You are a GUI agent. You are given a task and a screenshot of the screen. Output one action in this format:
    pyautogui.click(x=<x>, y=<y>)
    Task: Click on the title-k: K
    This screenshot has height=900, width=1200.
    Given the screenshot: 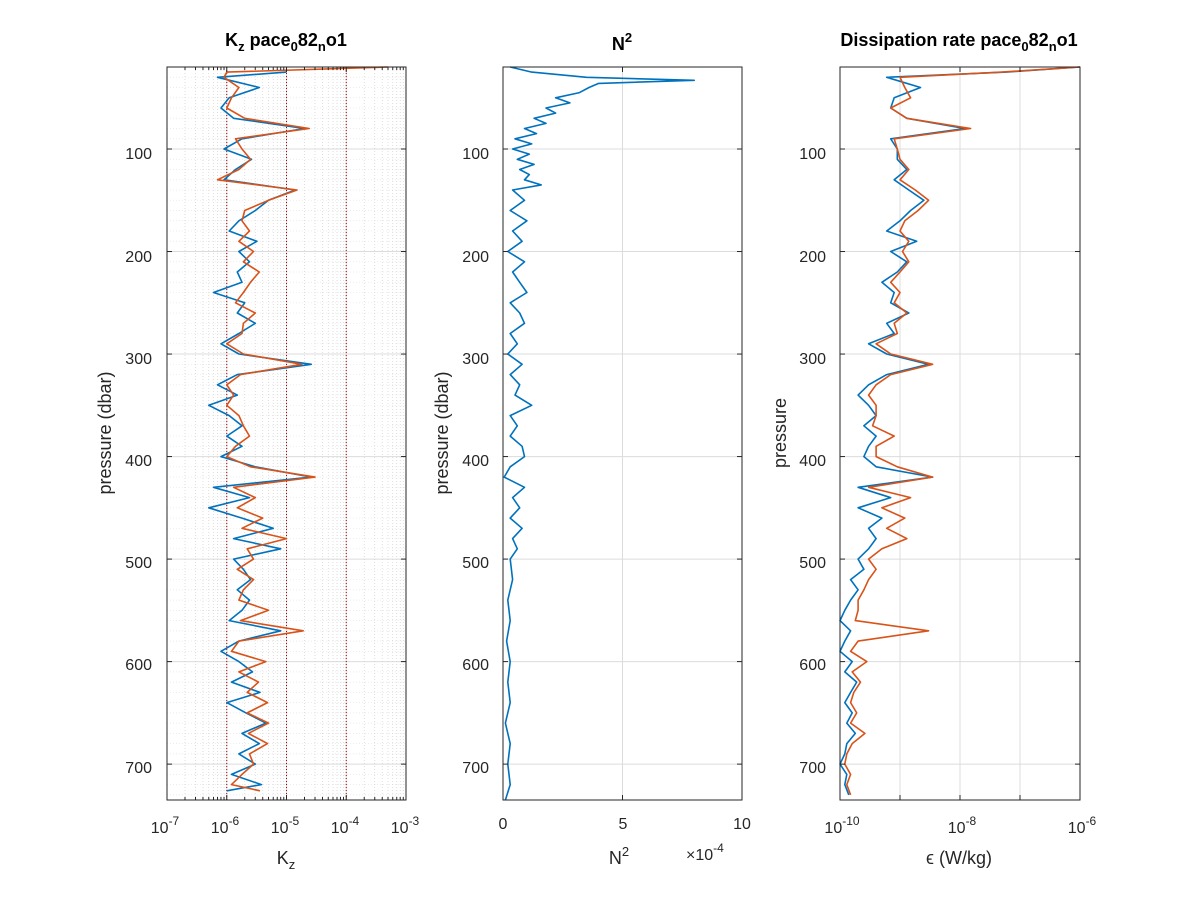 What is the action you would take?
    pyautogui.click(x=231, y=40)
    